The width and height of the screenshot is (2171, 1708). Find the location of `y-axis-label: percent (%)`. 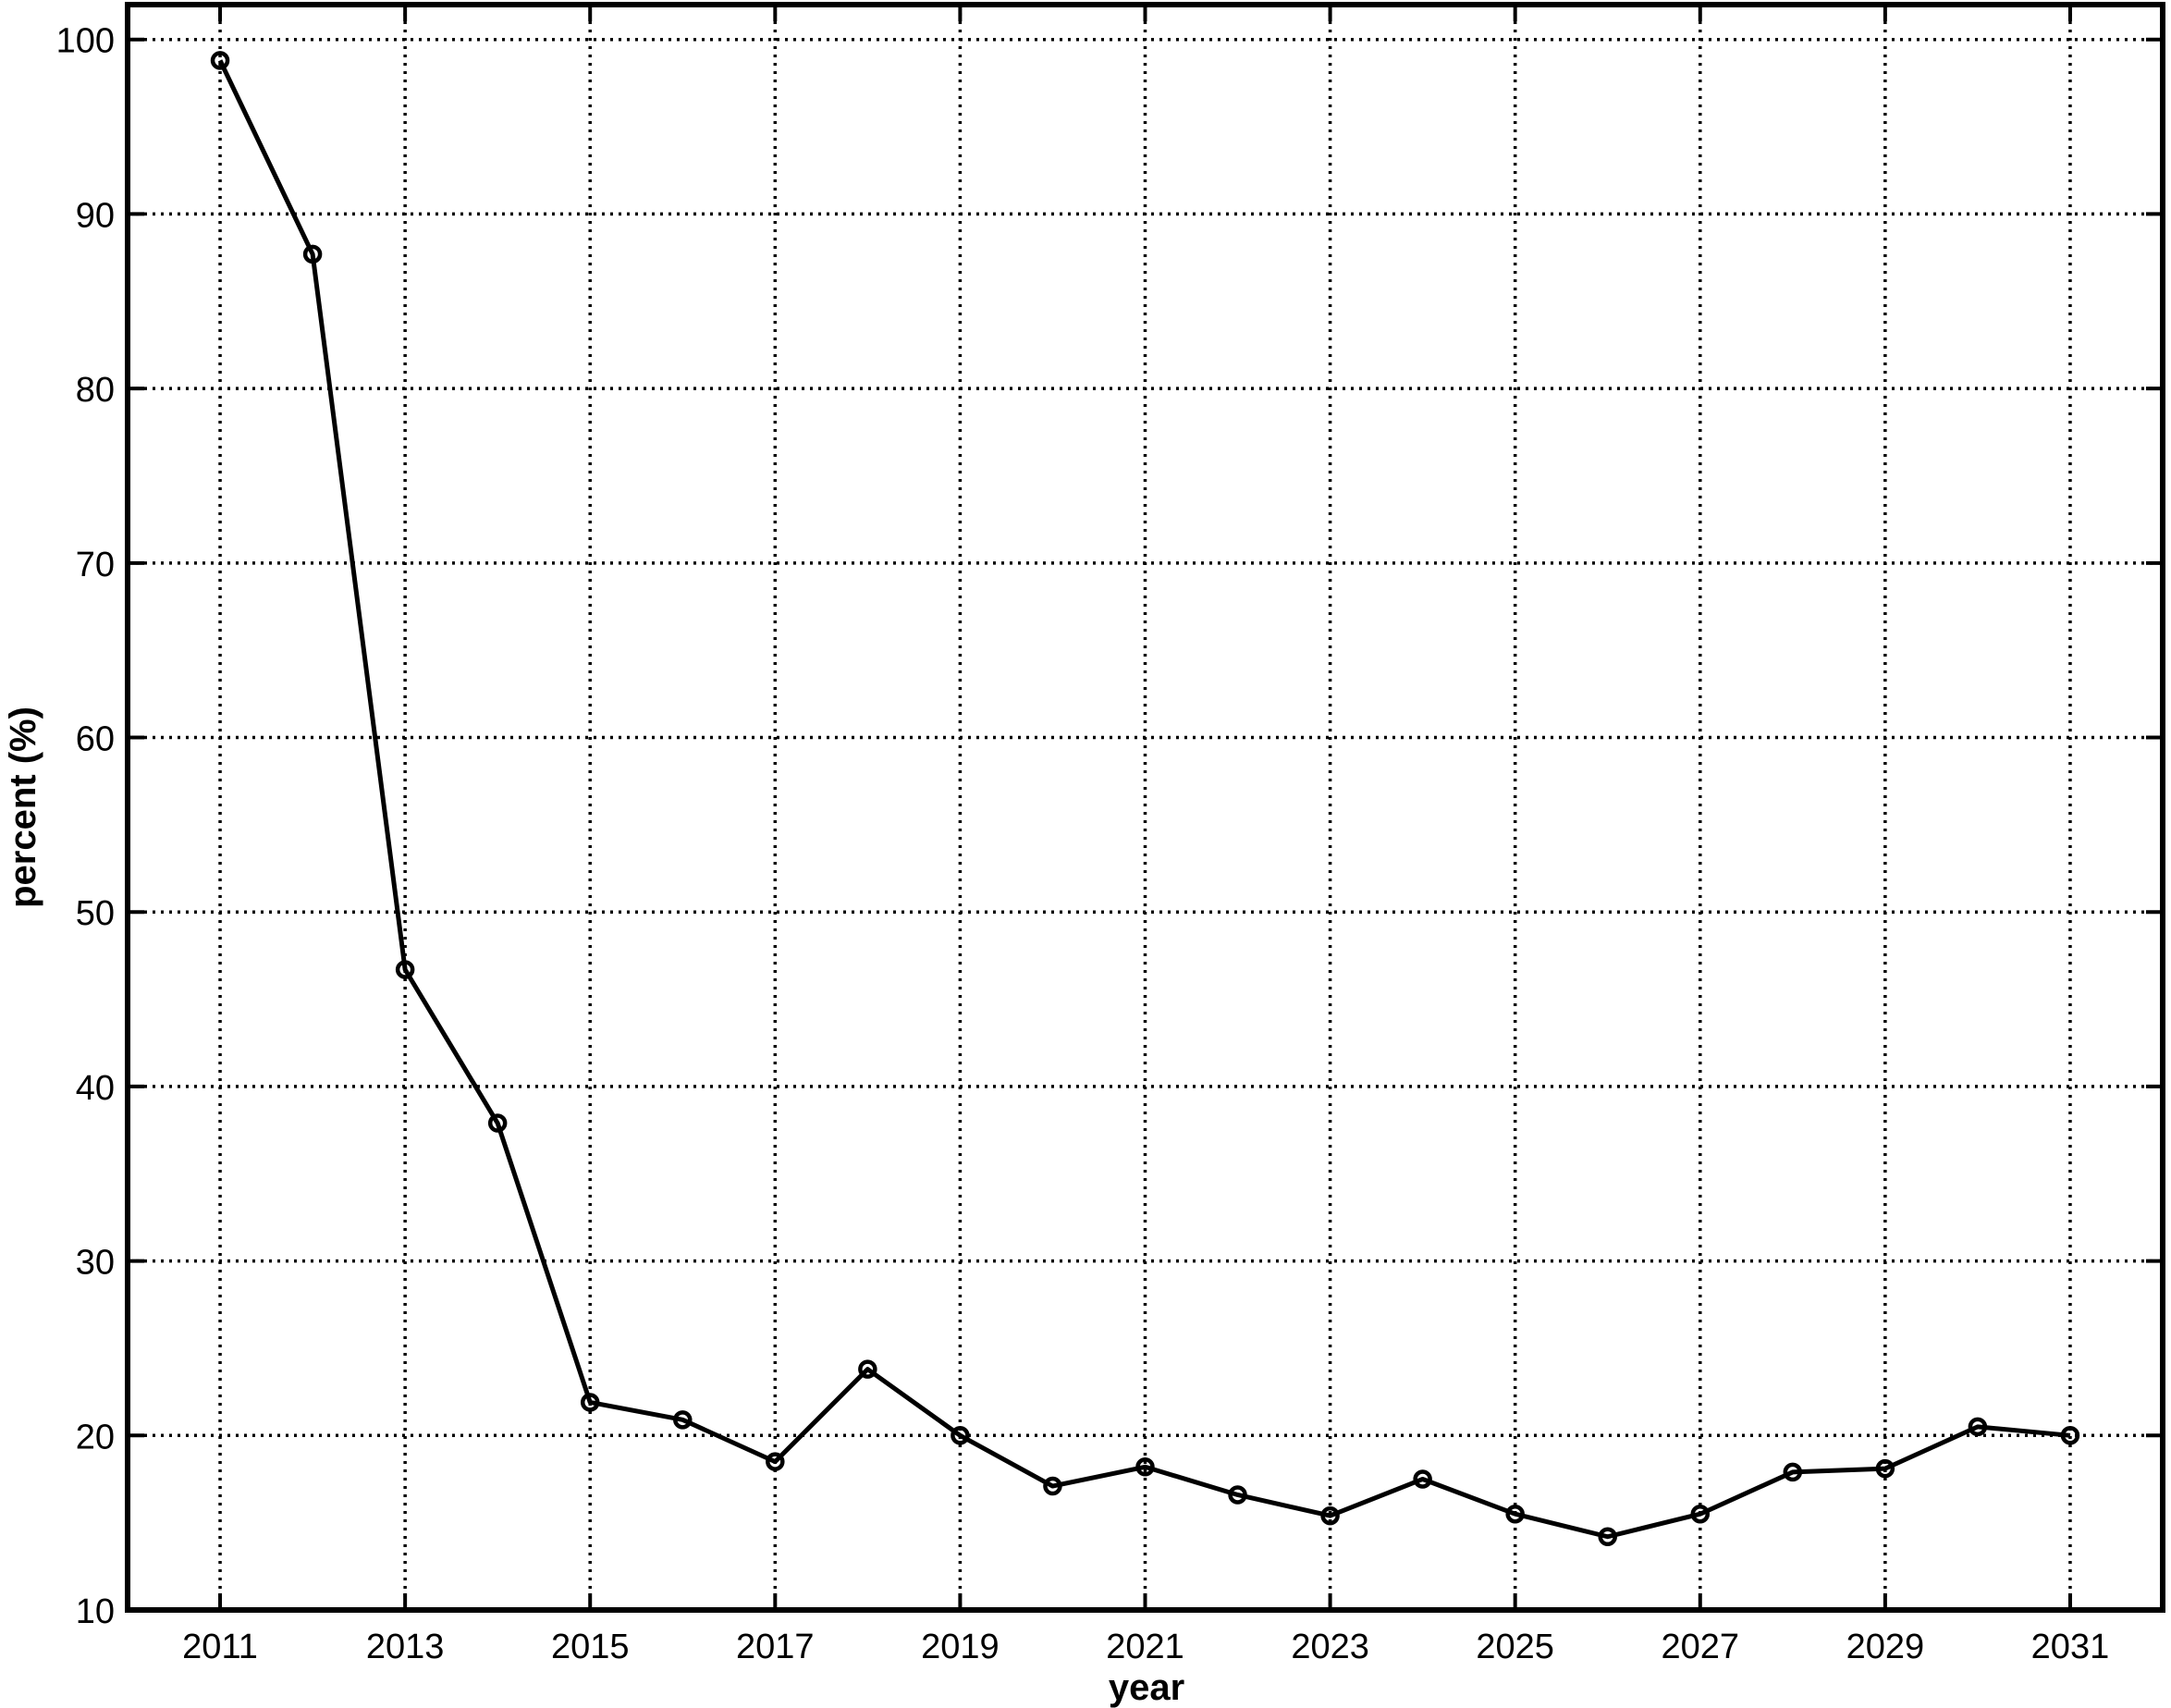

y-axis-label: percent (%) is located at coordinates (23, 807).